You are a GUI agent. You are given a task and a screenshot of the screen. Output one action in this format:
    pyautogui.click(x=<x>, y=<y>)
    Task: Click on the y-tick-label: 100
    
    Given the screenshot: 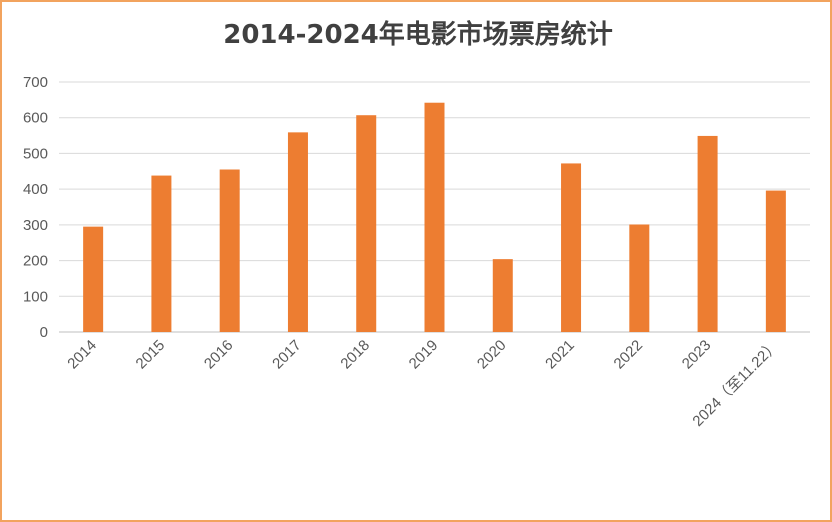 What is the action you would take?
    pyautogui.click(x=35, y=296)
    